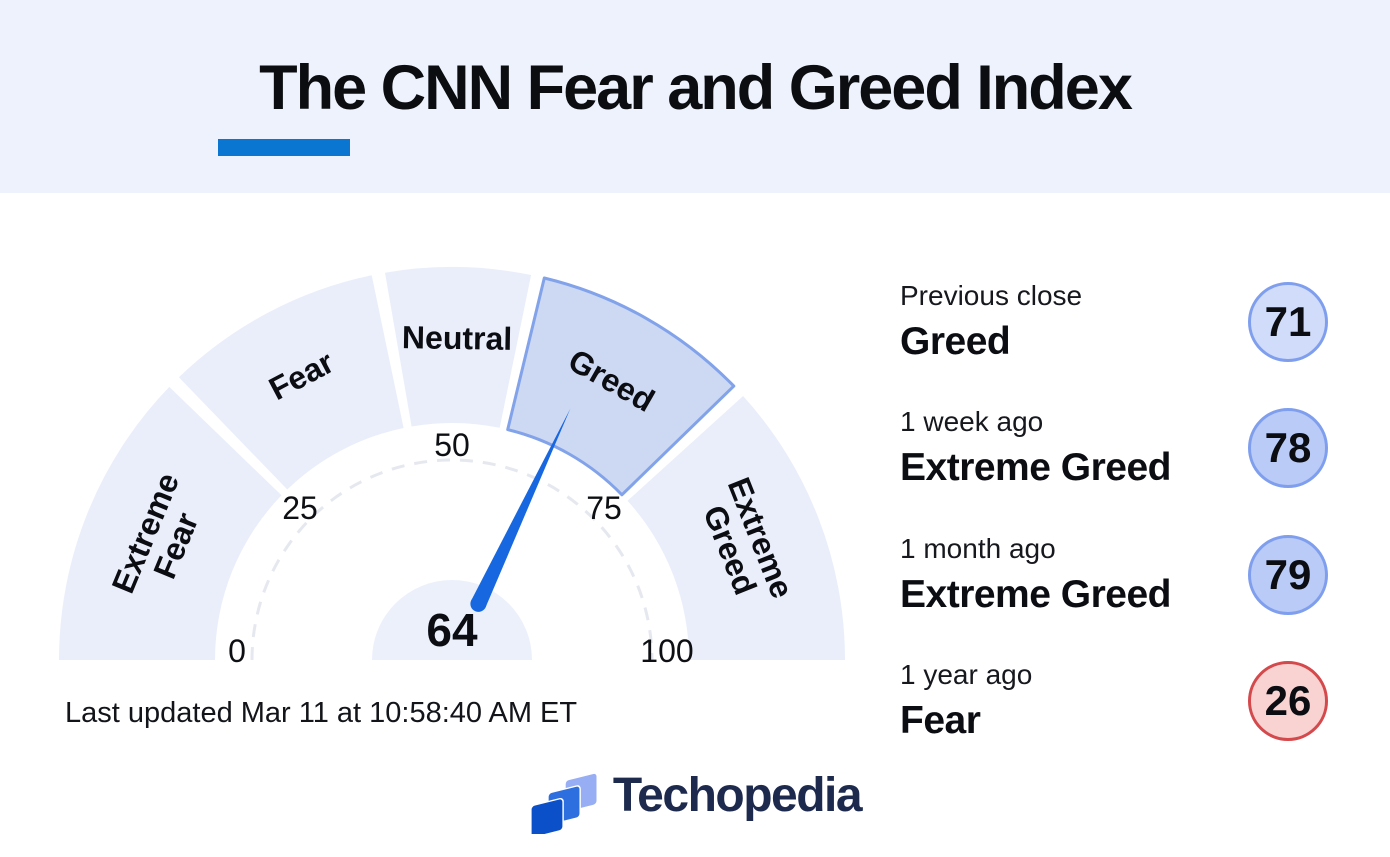 This screenshot has width=1390, height=857. What do you see at coordinates (321, 713) in the screenshot?
I see `last-updated-text: Last updated Mar 11 at 10:58:40 AM ET` at bounding box center [321, 713].